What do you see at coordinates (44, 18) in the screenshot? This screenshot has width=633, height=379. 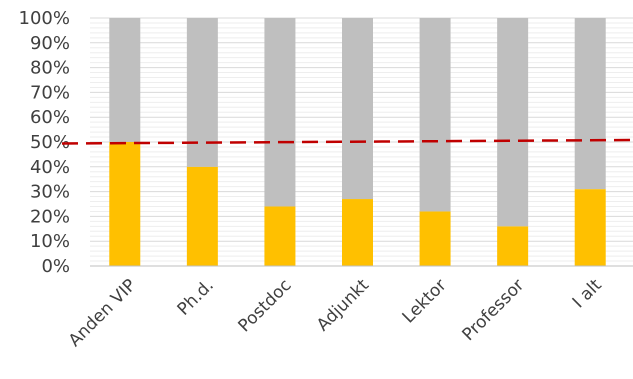 I see `y-tick-label: 100%` at bounding box center [44, 18].